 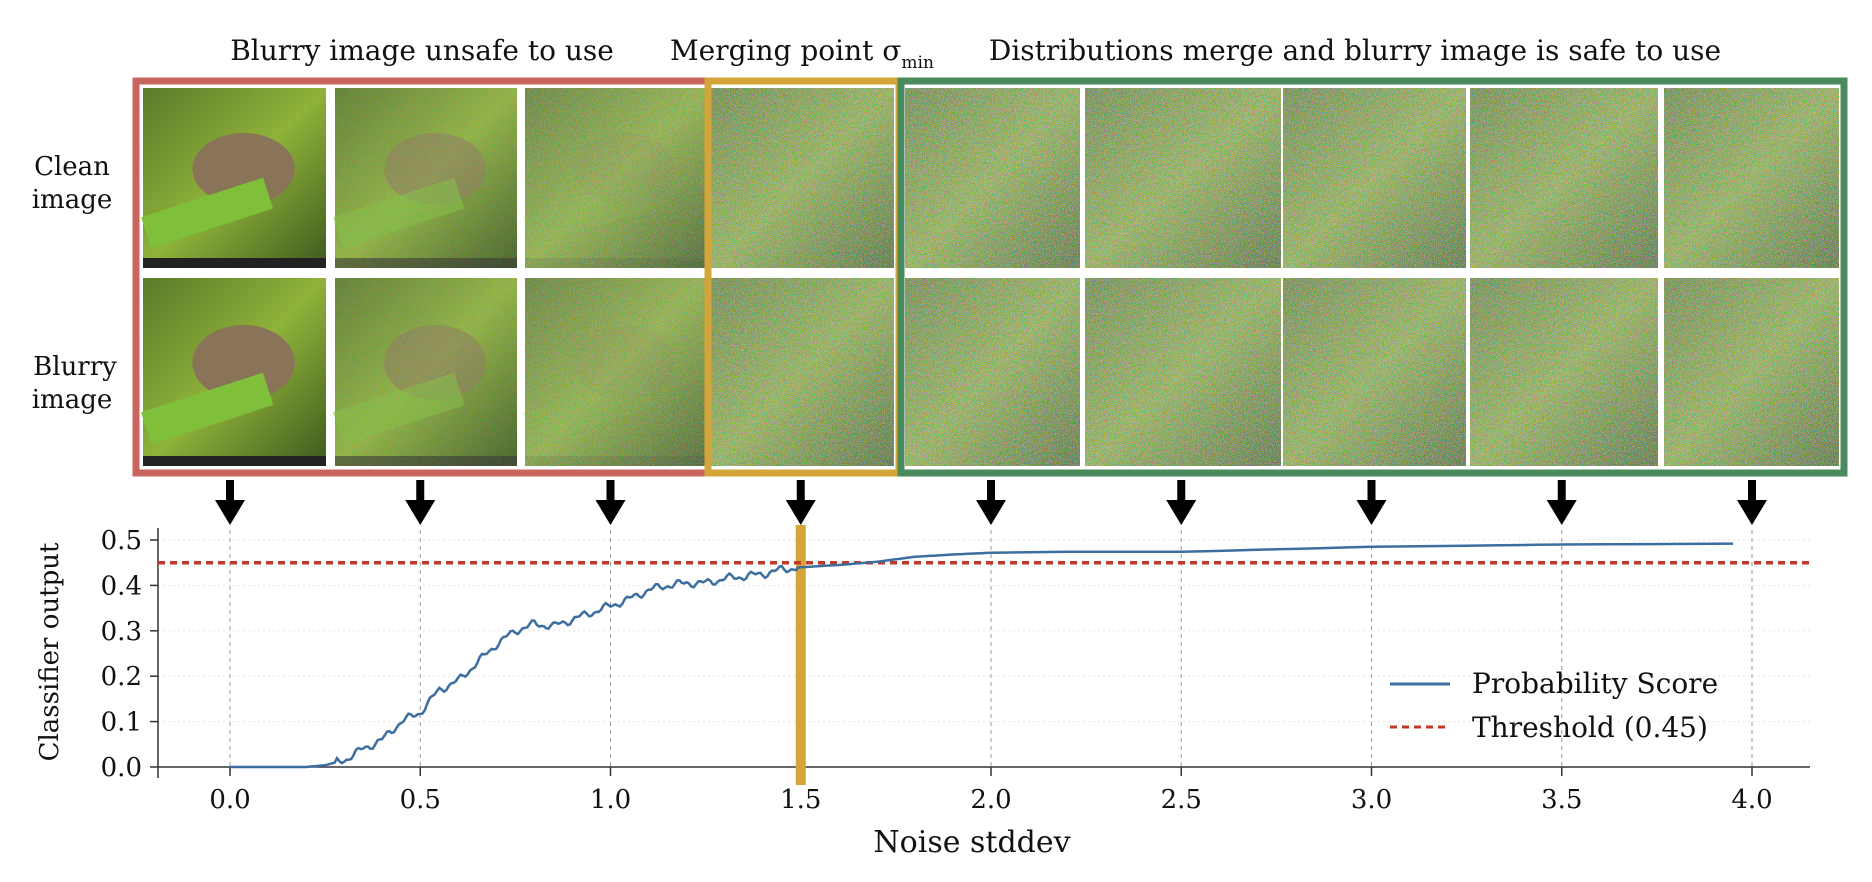 What do you see at coordinates (229, 800) in the screenshot?
I see `x-tick-label: 0.0` at bounding box center [229, 800].